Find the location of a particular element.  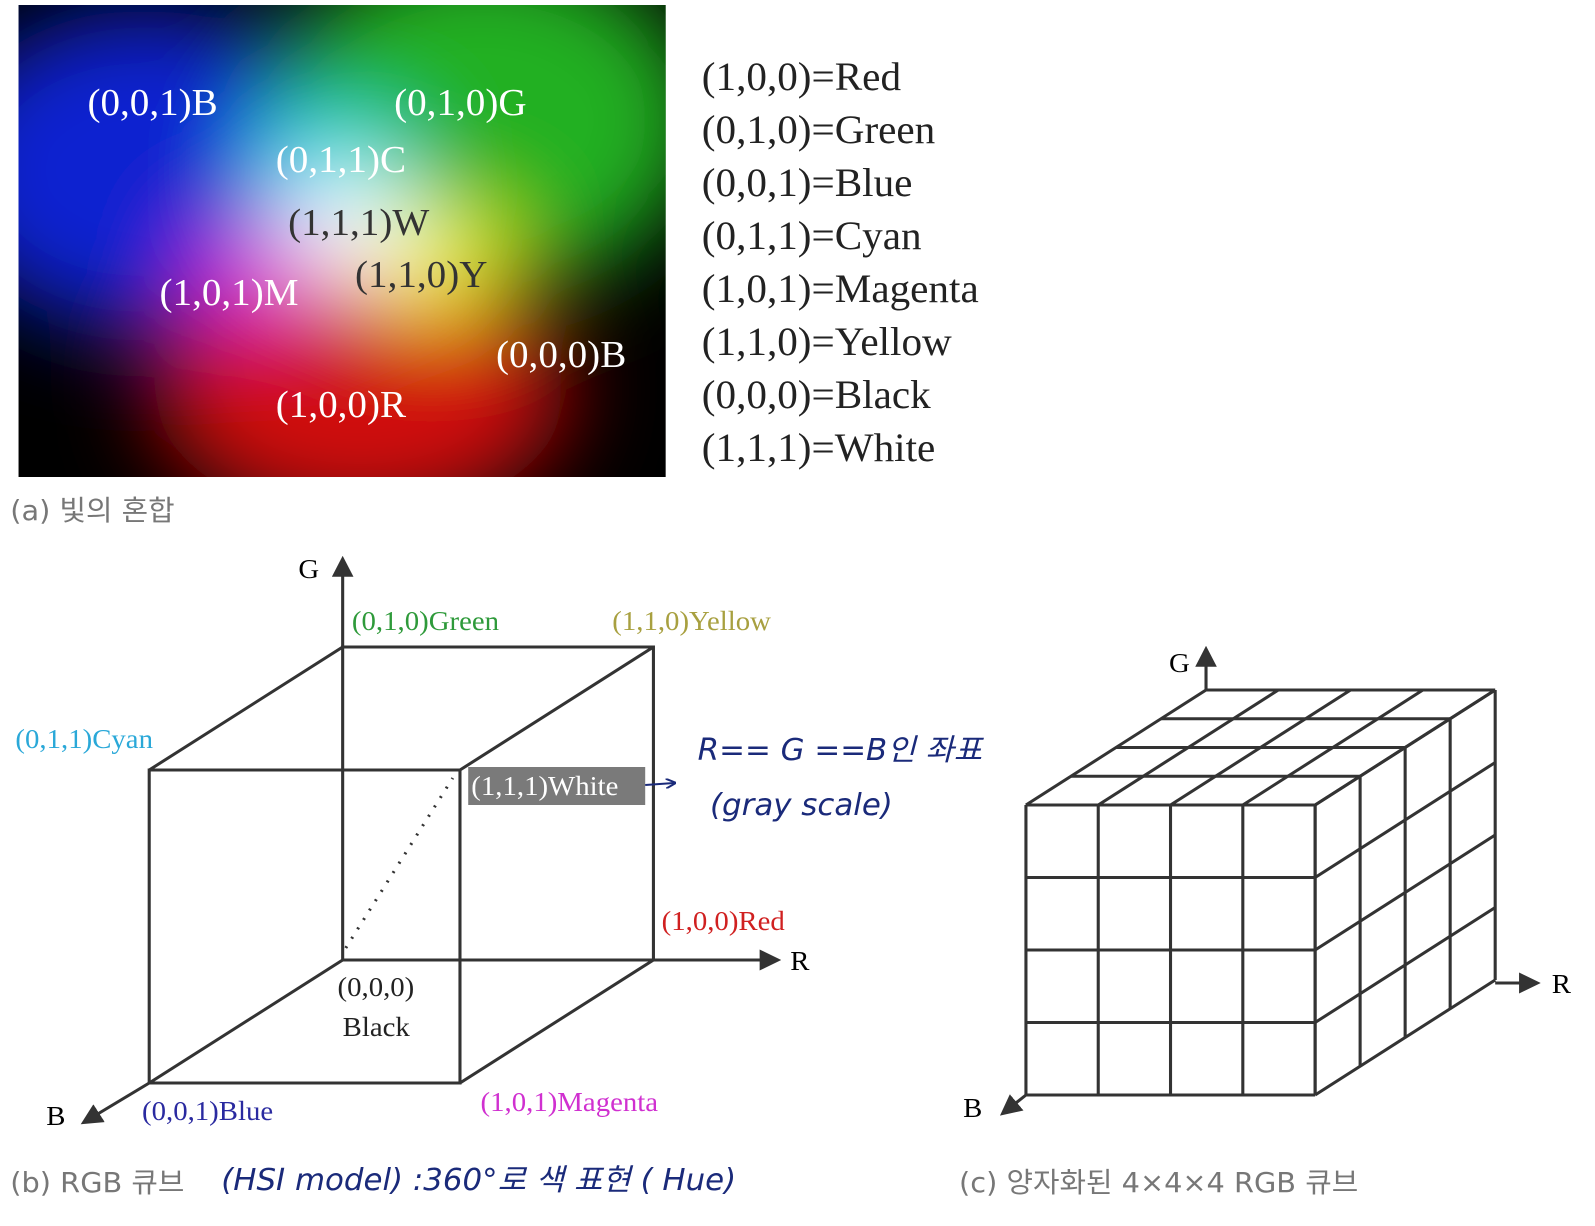

legend-entry: (1,1,0)=Yellow is located at coordinates (827, 342).